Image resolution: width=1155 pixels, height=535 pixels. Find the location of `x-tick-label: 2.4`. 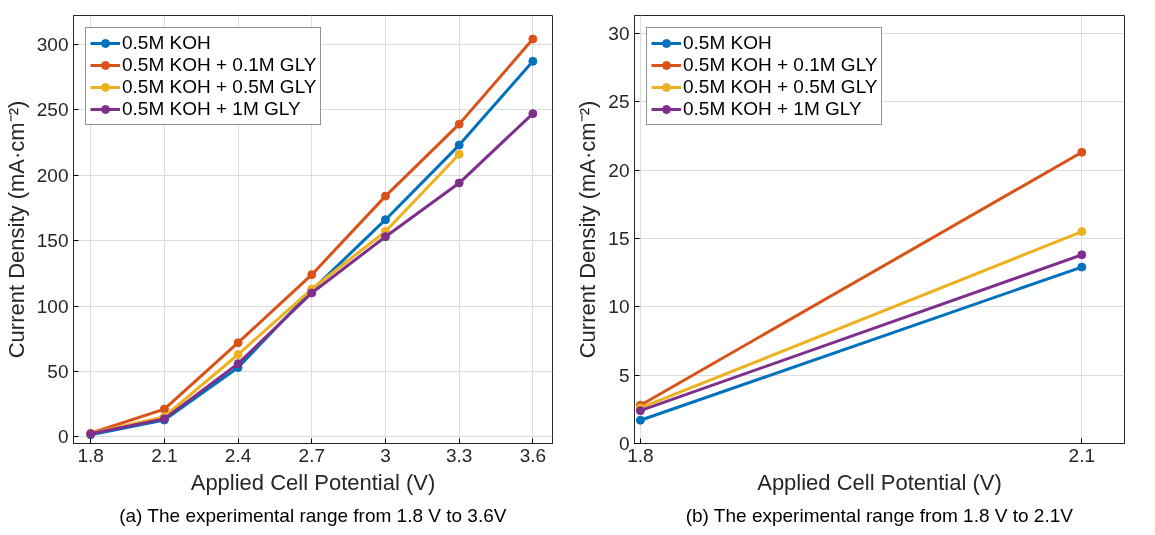

x-tick-label: 2.4 is located at coordinates (238, 455).